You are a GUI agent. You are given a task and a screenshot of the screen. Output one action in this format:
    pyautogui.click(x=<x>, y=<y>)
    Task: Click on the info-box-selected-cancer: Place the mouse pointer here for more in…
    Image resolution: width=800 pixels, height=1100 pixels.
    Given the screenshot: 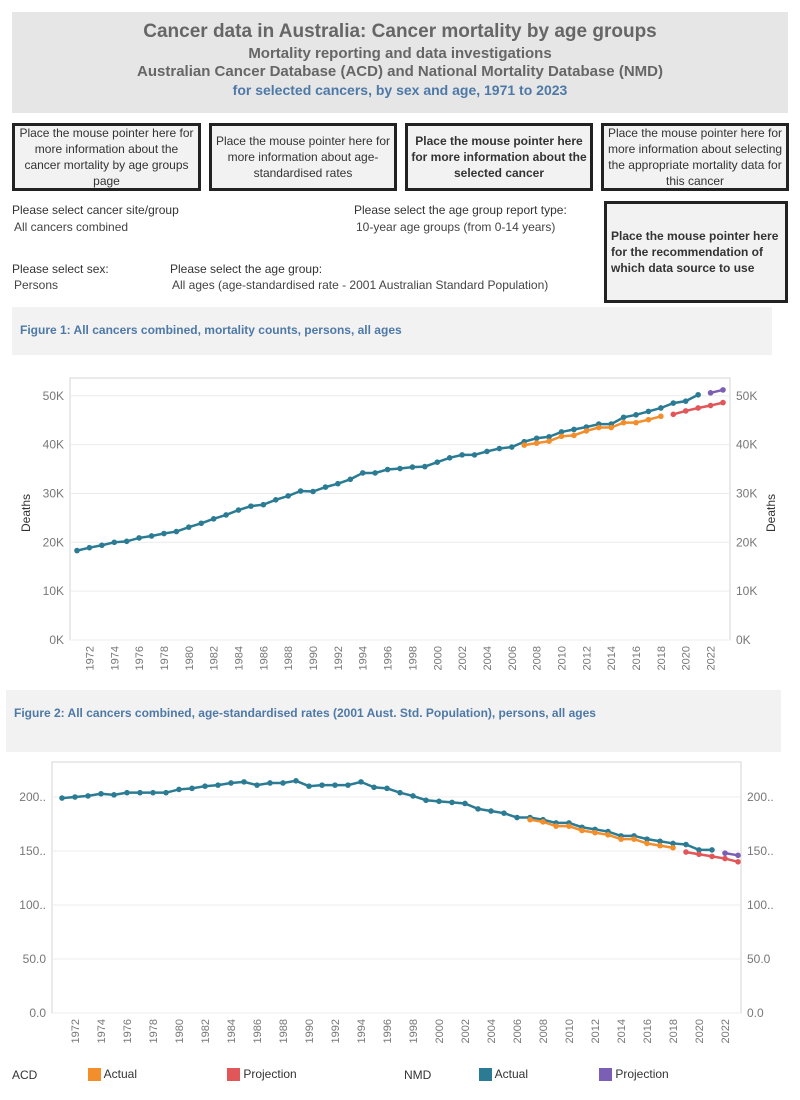 What is the action you would take?
    pyautogui.click(x=499, y=157)
    